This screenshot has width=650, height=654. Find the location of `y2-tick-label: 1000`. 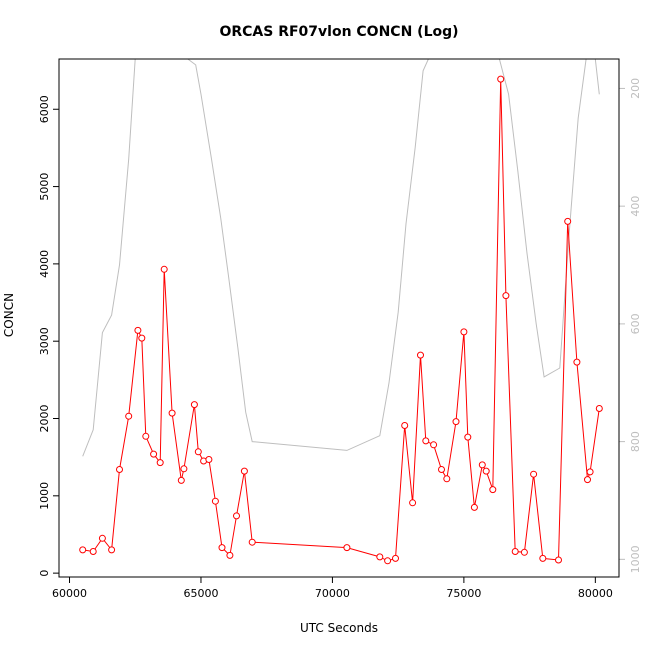

y2-tick-label: 1000 is located at coordinates (635, 559).